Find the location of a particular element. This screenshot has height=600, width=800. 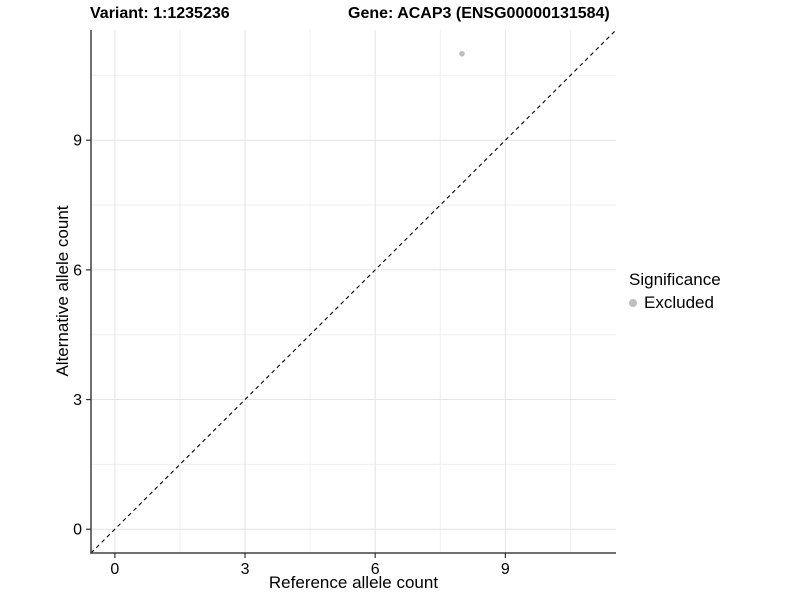

x-tick-label: 6 is located at coordinates (375, 569).